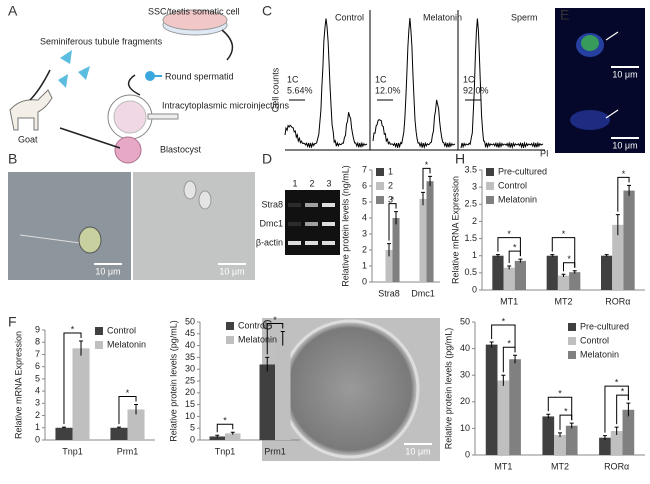  I want to click on diagram-label: Seminiferous tubule fragments, so click(101, 41).